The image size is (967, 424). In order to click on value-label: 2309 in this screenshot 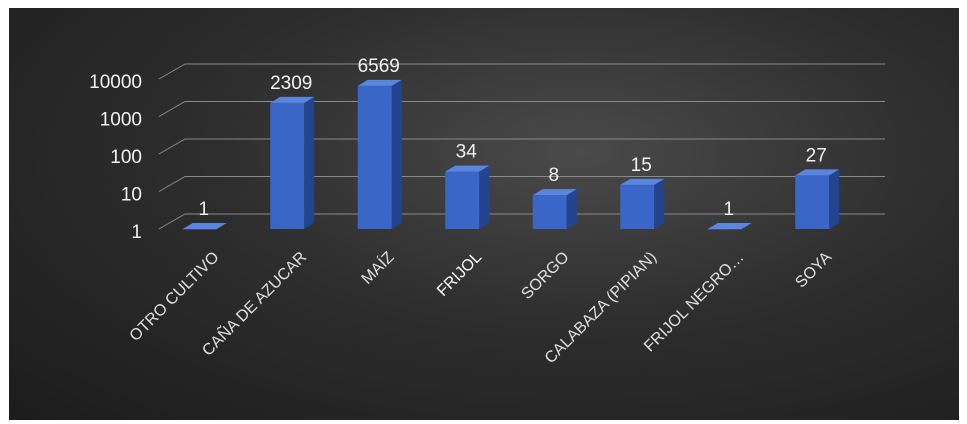, I will do `click(291, 83)`.